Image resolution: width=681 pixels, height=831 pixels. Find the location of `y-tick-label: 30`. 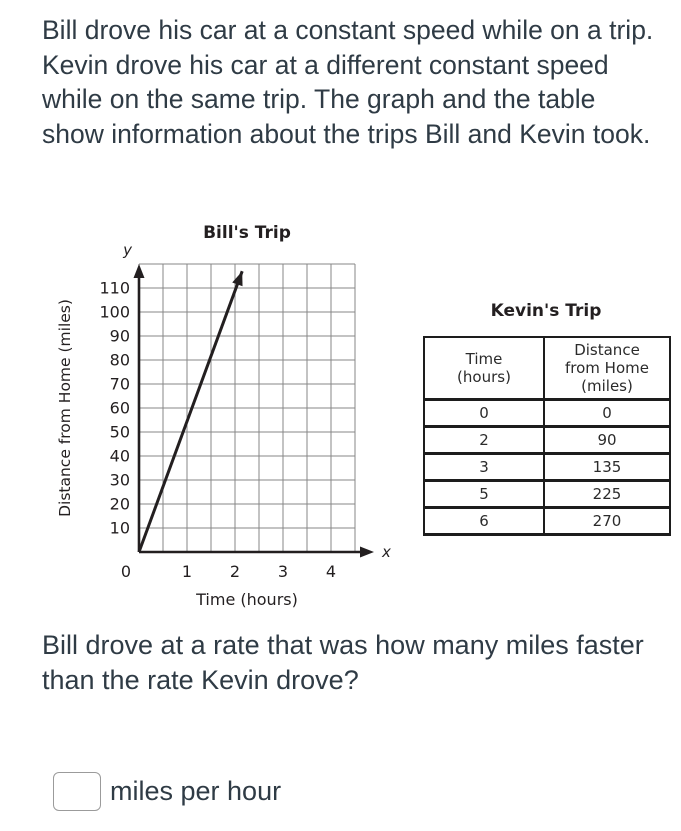

y-tick-label: 30 is located at coordinates (120, 480).